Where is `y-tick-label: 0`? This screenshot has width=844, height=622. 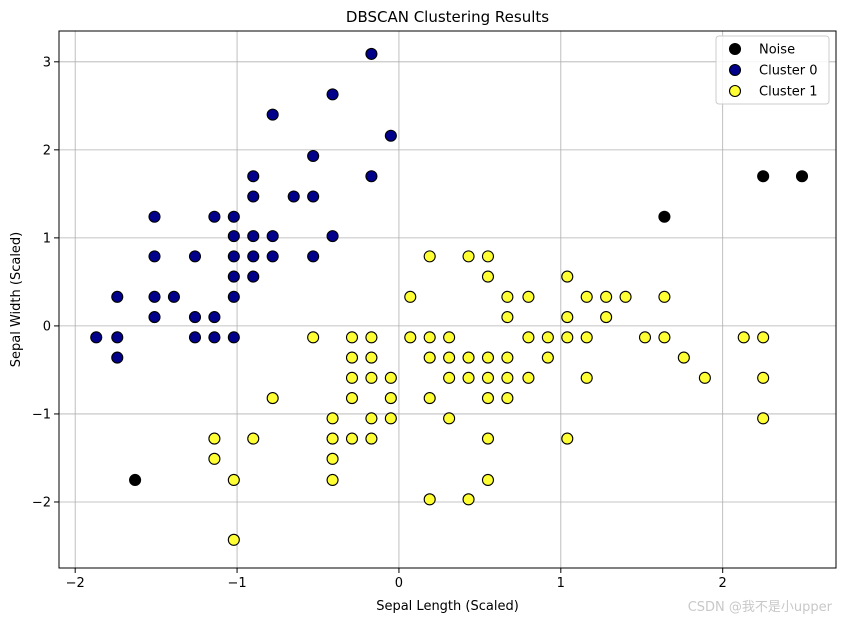
y-tick-label: 0 is located at coordinates (47, 326).